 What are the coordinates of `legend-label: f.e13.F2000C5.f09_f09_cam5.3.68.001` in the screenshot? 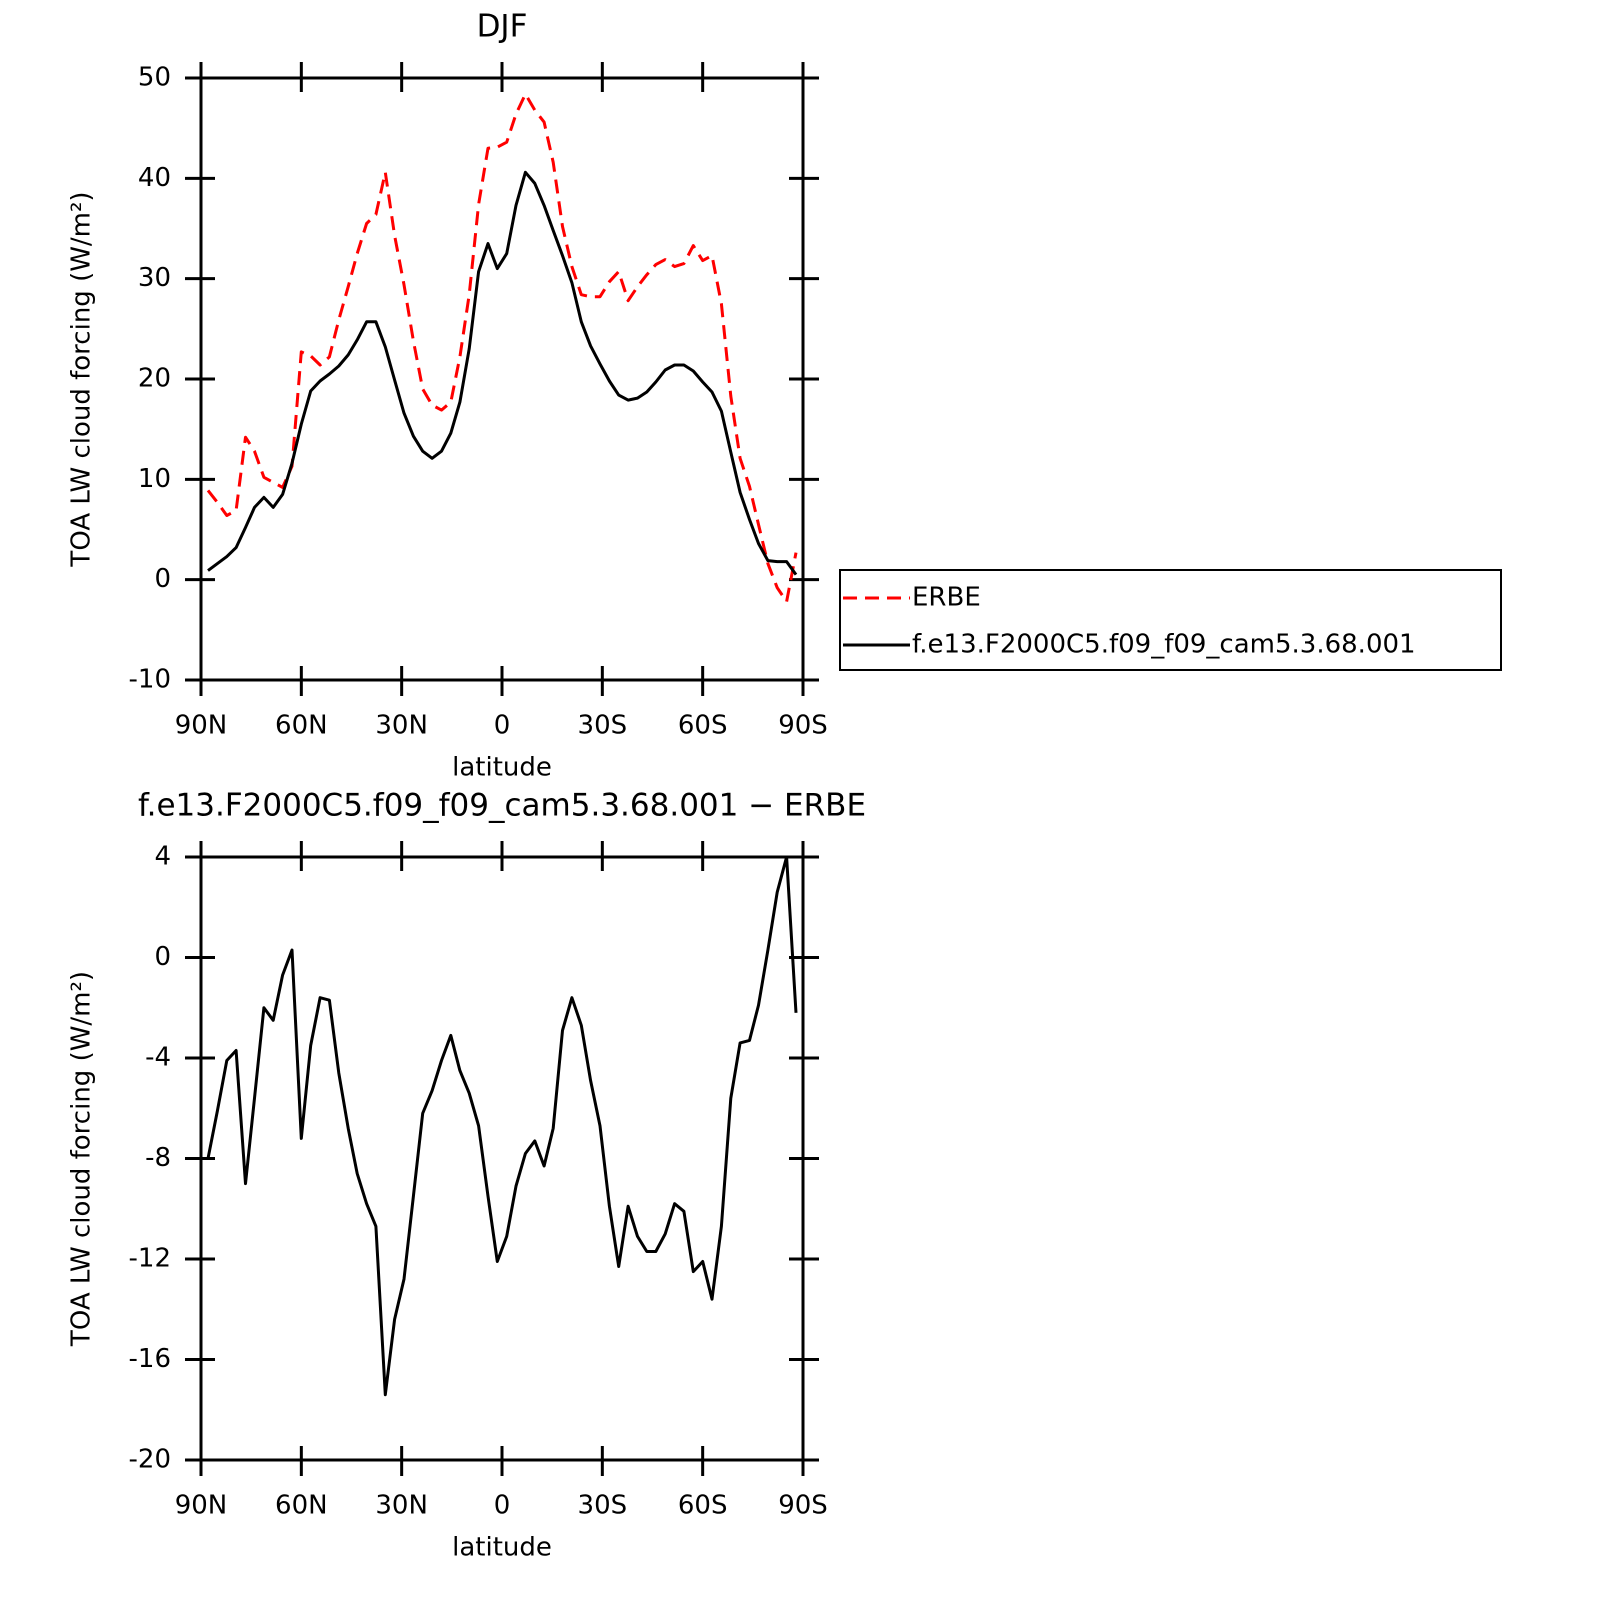 It's located at (1164, 645).